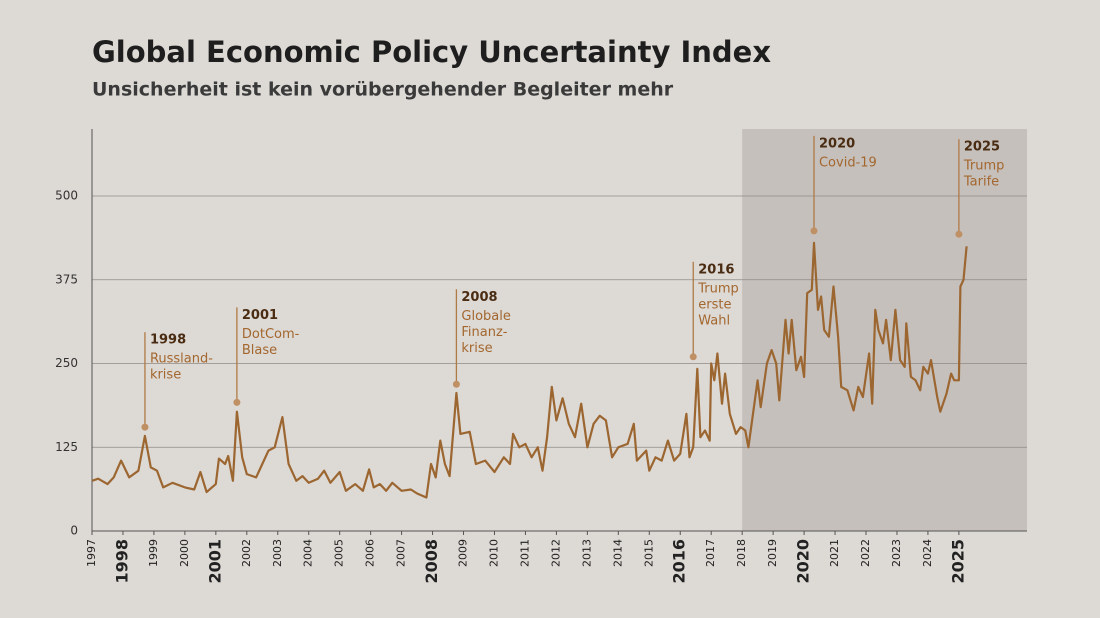 This screenshot has width=1100, height=618. What do you see at coordinates (168, 340) in the screenshot?
I see `annotation-year: 1998` at bounding box center [168, 340].